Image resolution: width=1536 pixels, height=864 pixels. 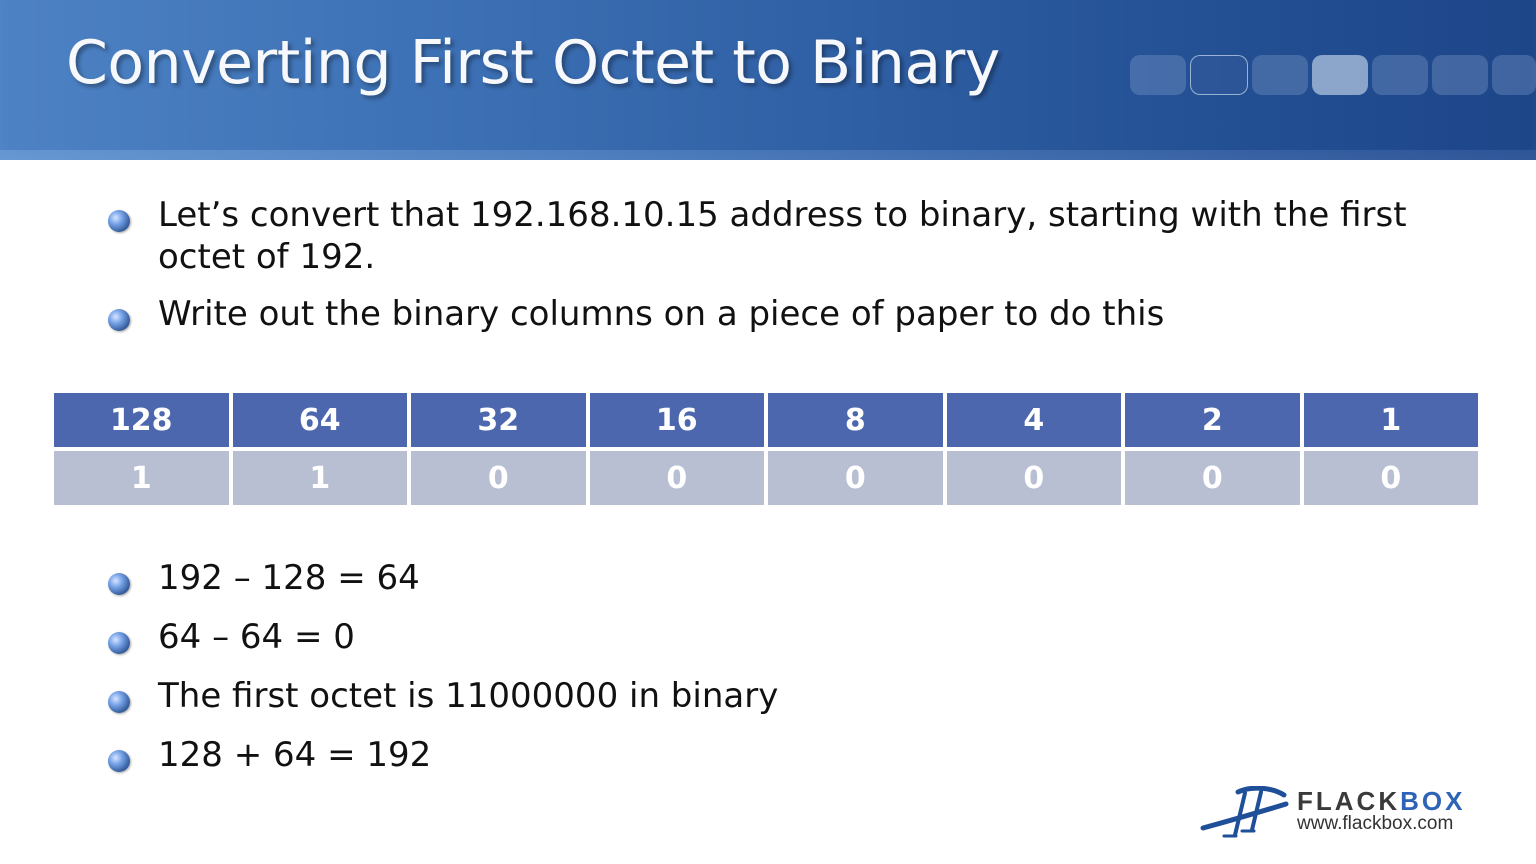 What do you see at coordinates (508, 578) in the screenshot?
I see `calculation-bullet-item: 192 – 128 = 64` at bounding box center [508, 578].